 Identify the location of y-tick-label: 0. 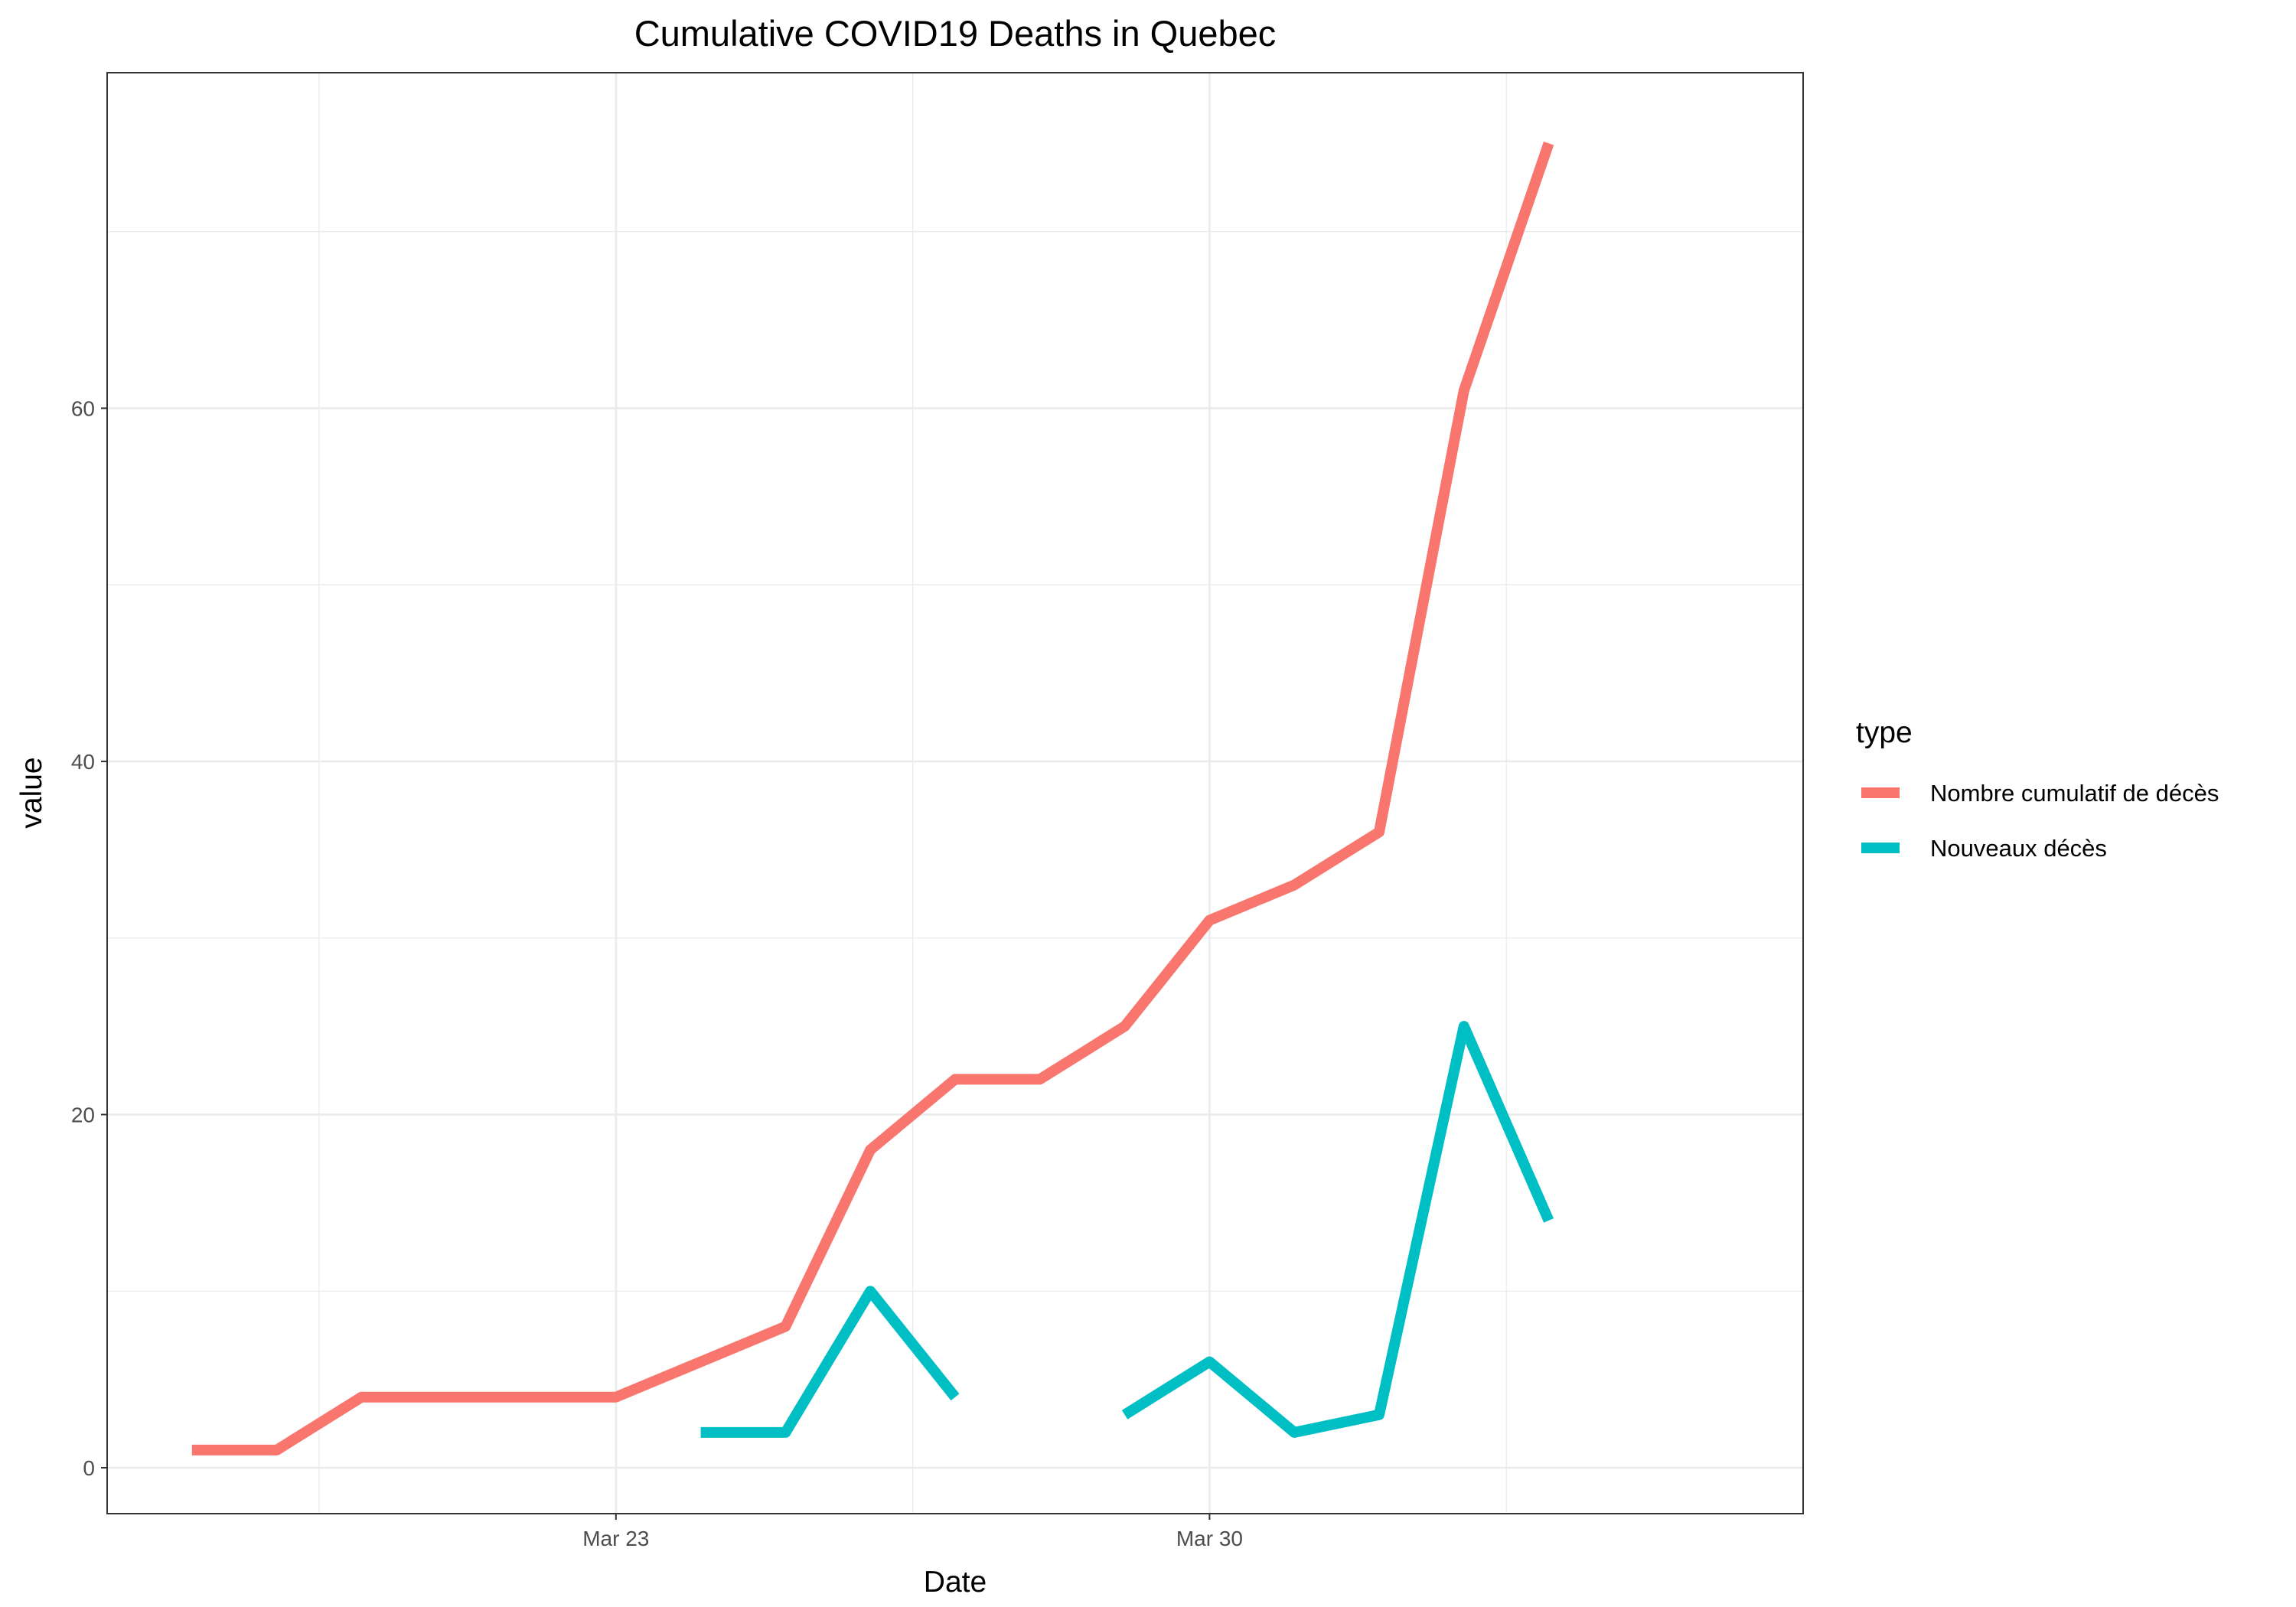
(89, 1468).